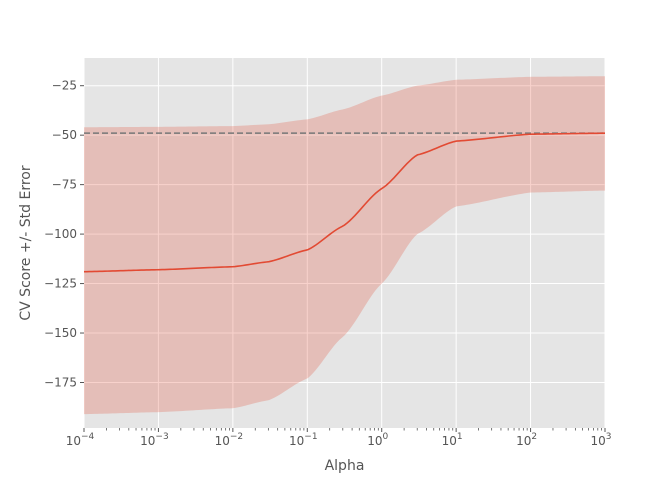 The width and height of the screenshot is (672, 480). What do you see at coordinates (229, 440) in the screenshot?
I see `x-tick-label: 10⁻²` at bounding box center [229, 440].